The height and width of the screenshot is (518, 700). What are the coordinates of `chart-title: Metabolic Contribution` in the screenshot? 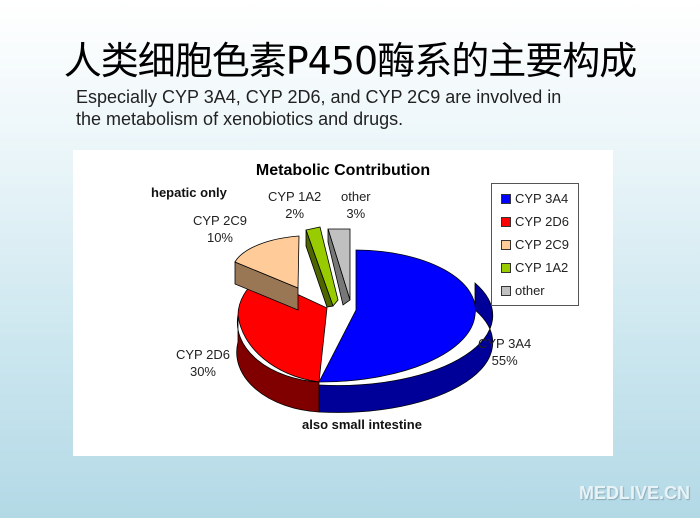 It's located at (343, 170).